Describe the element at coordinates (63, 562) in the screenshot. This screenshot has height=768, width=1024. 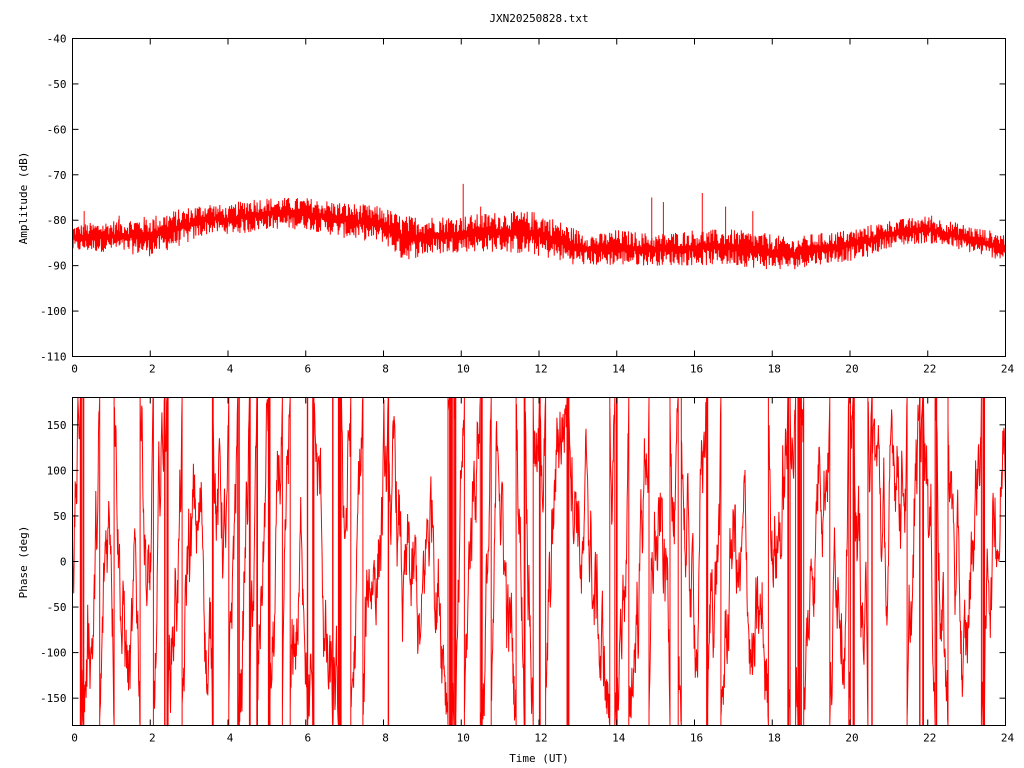
I see `y-tick-label: 0` at that location.